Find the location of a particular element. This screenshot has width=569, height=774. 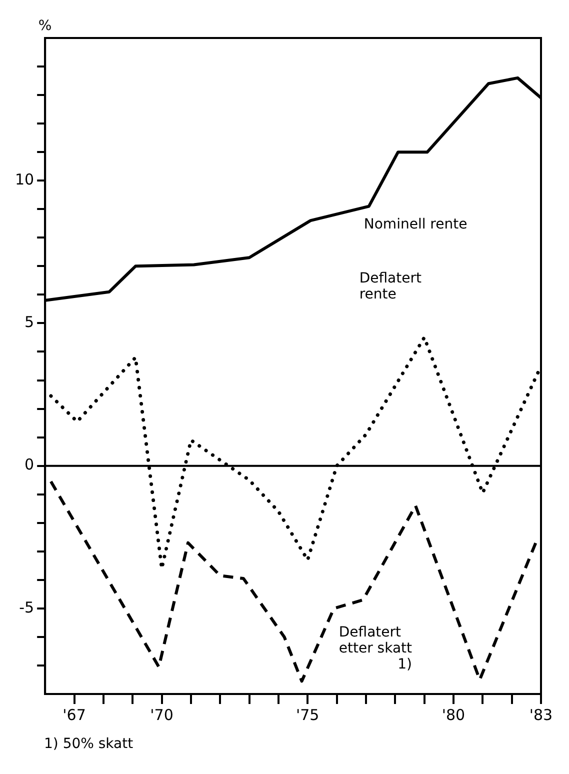

series-label: Deflatert etter skatt 1) is located at coordinates (375, 648).